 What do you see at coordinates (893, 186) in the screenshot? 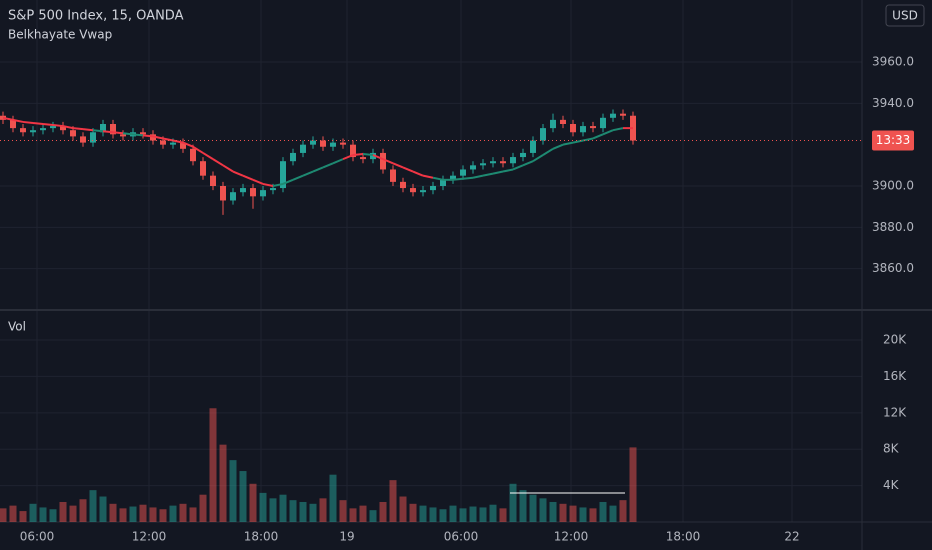
I see `price-tick-label: 3900.0` at bounding box center [893, 186].